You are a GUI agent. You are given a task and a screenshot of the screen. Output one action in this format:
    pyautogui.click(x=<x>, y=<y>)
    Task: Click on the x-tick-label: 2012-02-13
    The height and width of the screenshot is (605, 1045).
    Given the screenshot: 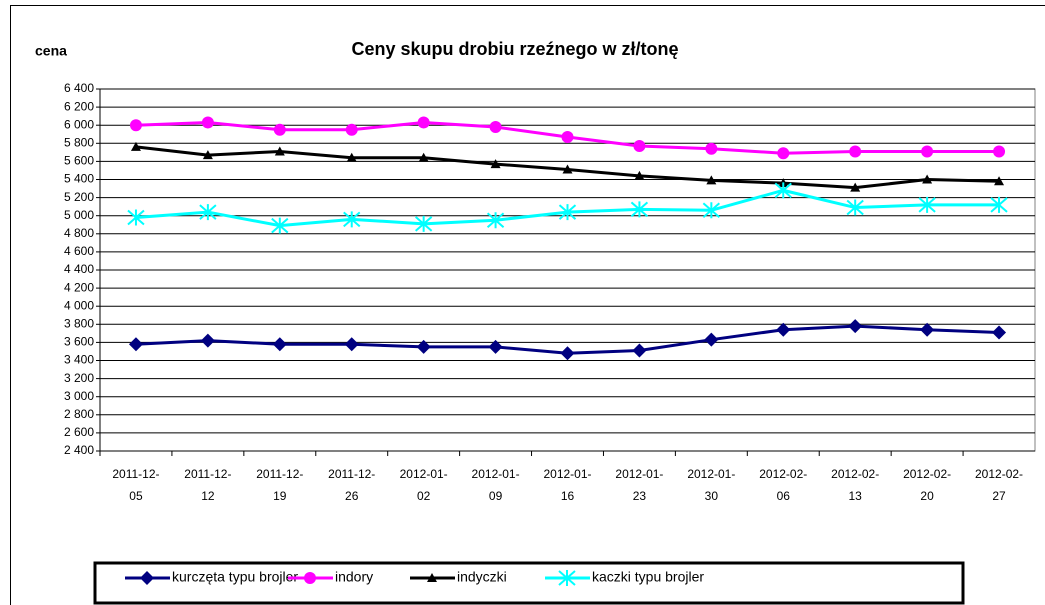 What is the action you would take?
    pyautogui.click(x=855, y=485)
    